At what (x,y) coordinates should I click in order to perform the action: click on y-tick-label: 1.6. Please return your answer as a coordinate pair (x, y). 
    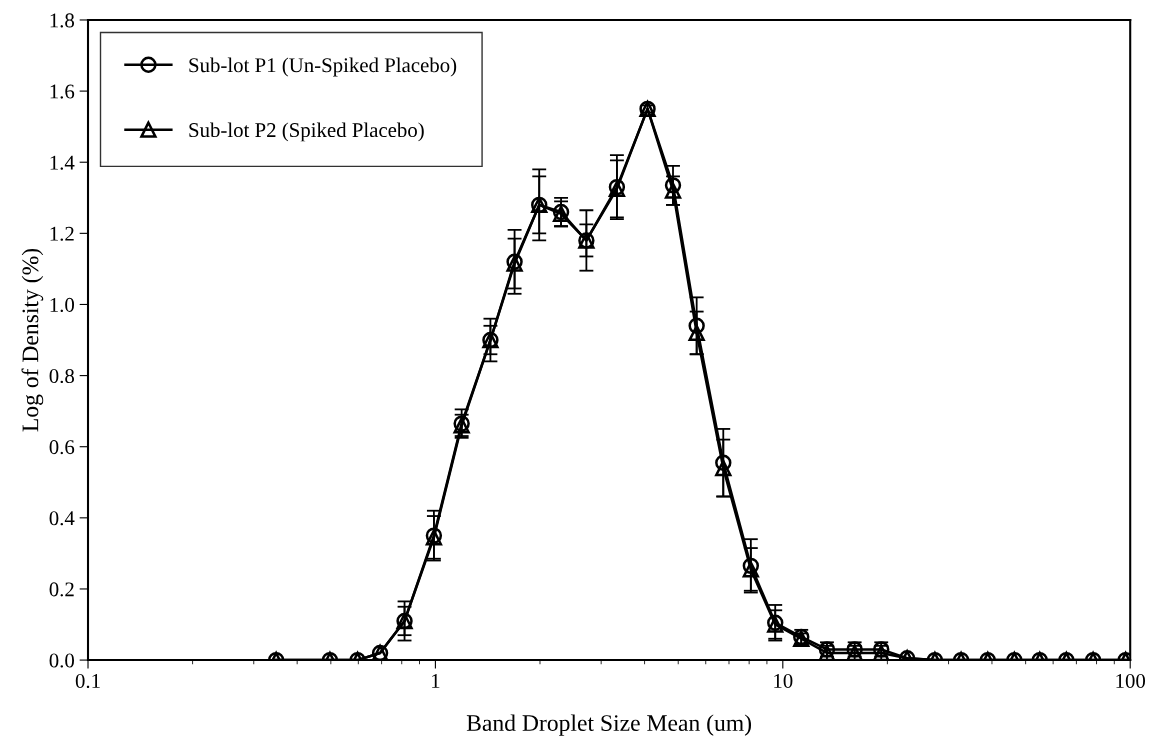
    Looking at the image, I should click on (62, 91).